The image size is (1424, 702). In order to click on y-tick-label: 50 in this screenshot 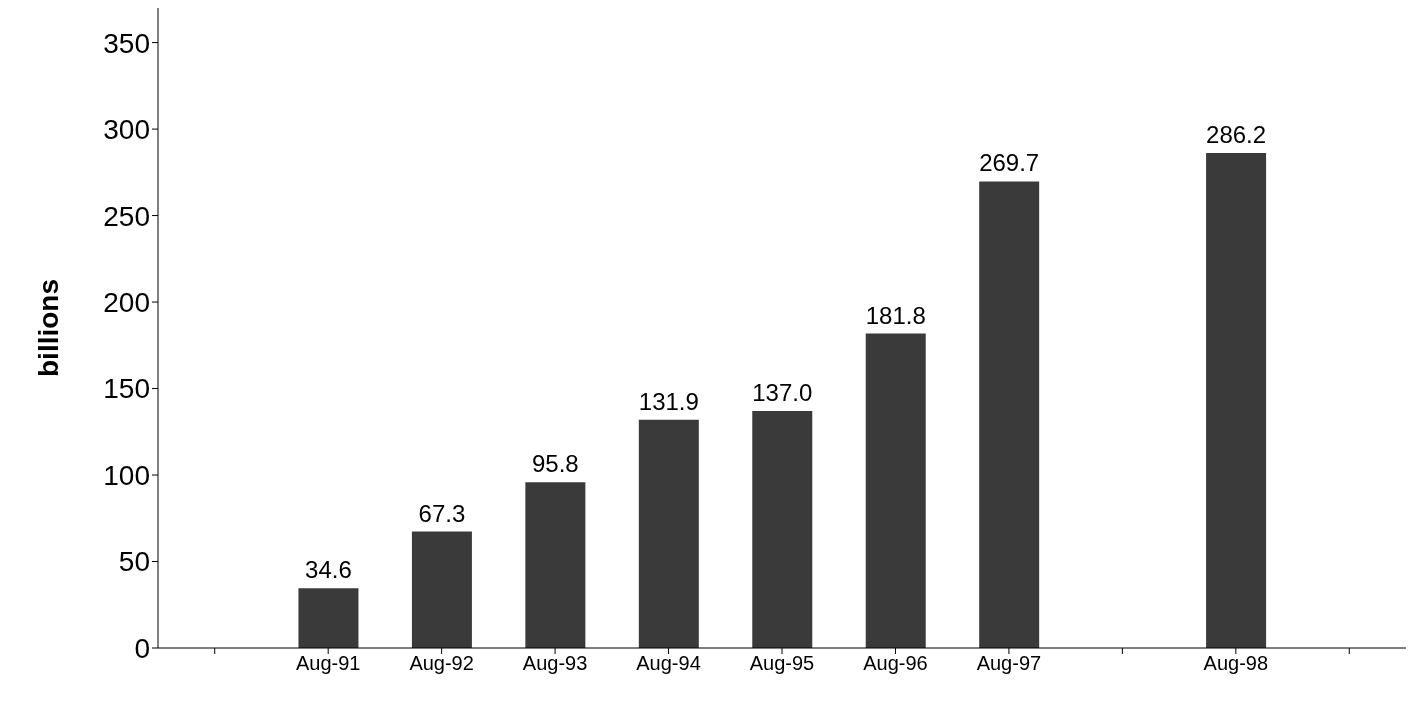, I will do `click(134, 562)`.